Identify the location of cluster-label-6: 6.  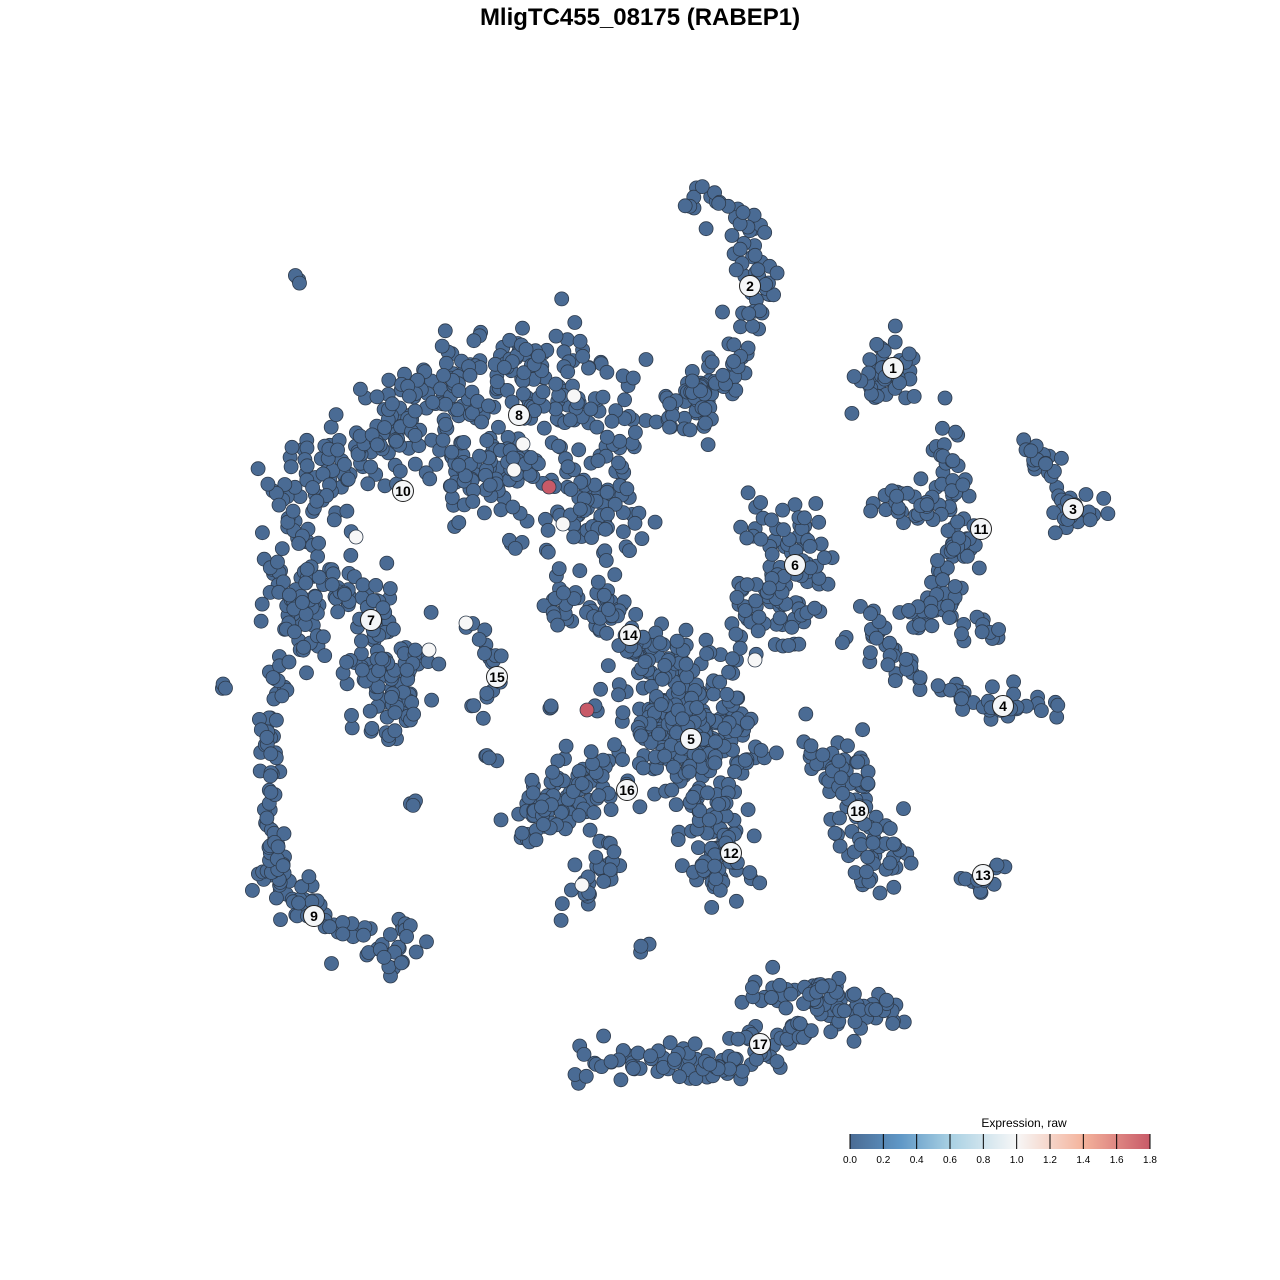
(795, 565).